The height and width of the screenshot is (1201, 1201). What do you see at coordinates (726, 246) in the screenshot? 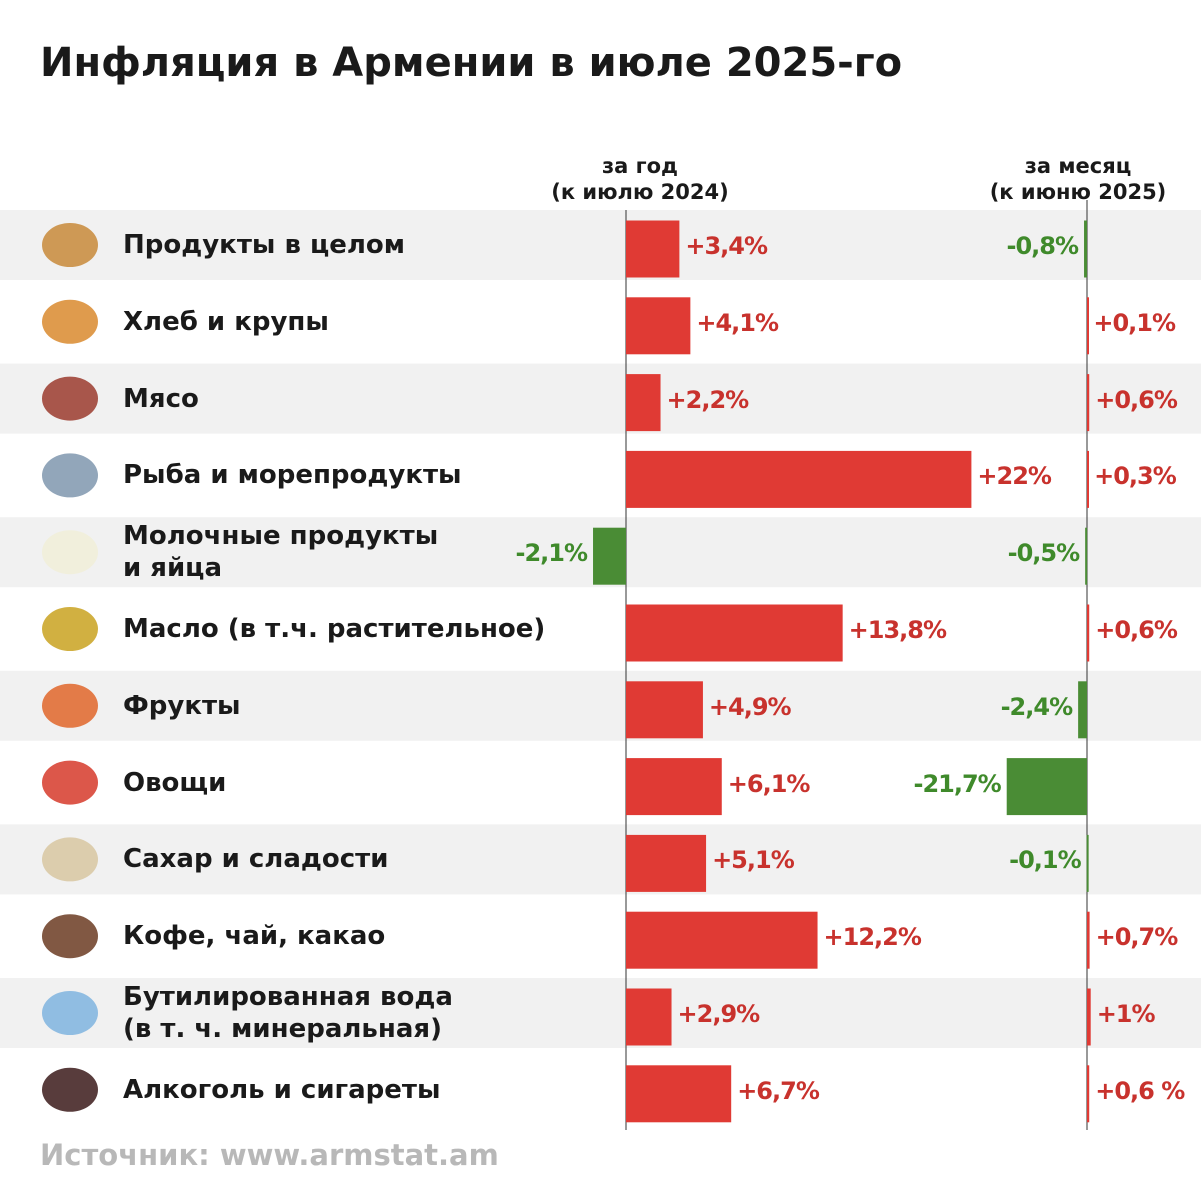
I see `value-label: +3,4%` at bounding box center [726, 246].